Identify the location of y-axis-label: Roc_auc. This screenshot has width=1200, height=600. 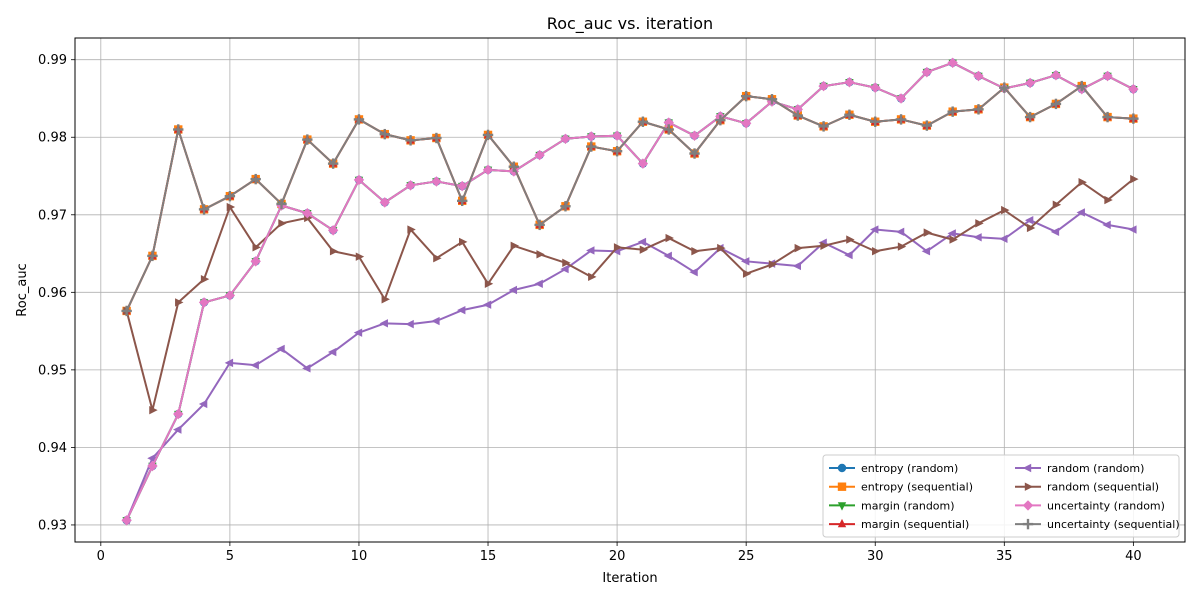
(22, 289).